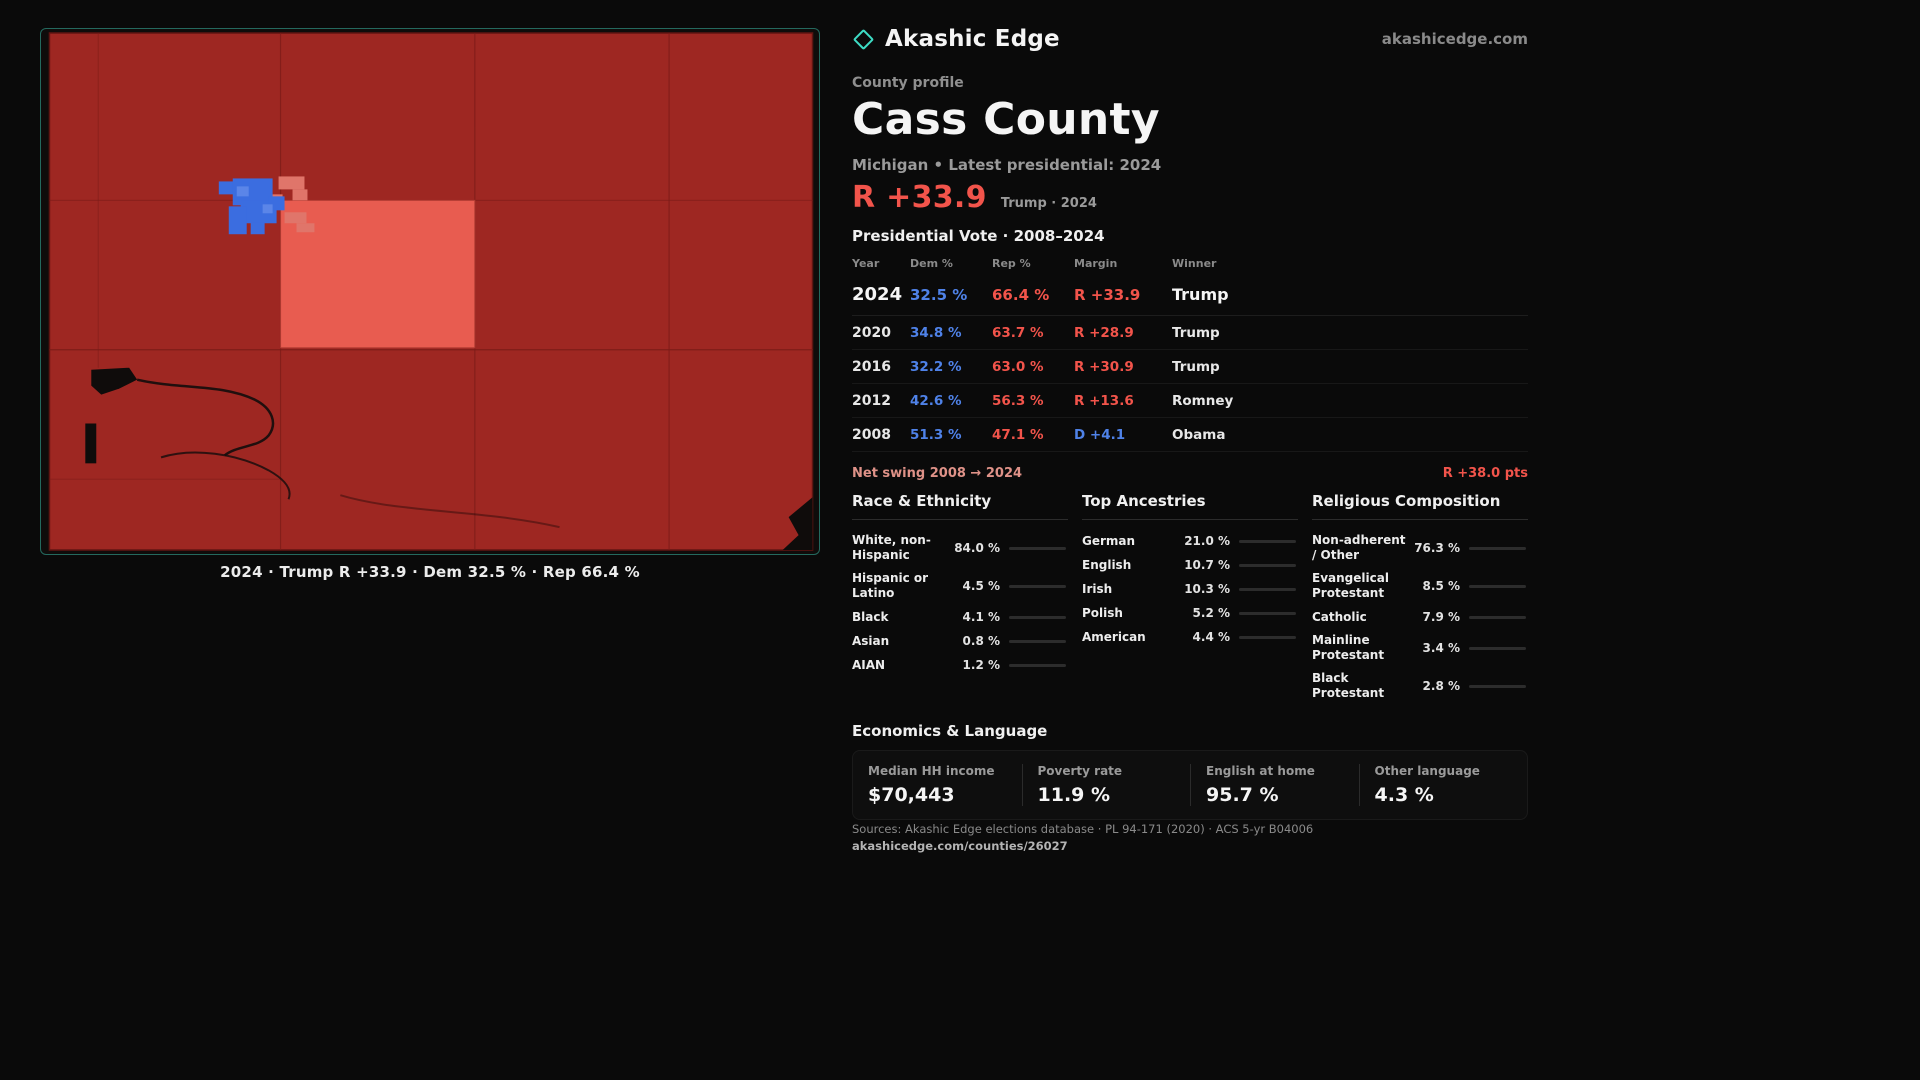  Describe the element at coordinates (1420, 617) in the screenshot. I see `list-item: Catholic 7.9 %` at that location.